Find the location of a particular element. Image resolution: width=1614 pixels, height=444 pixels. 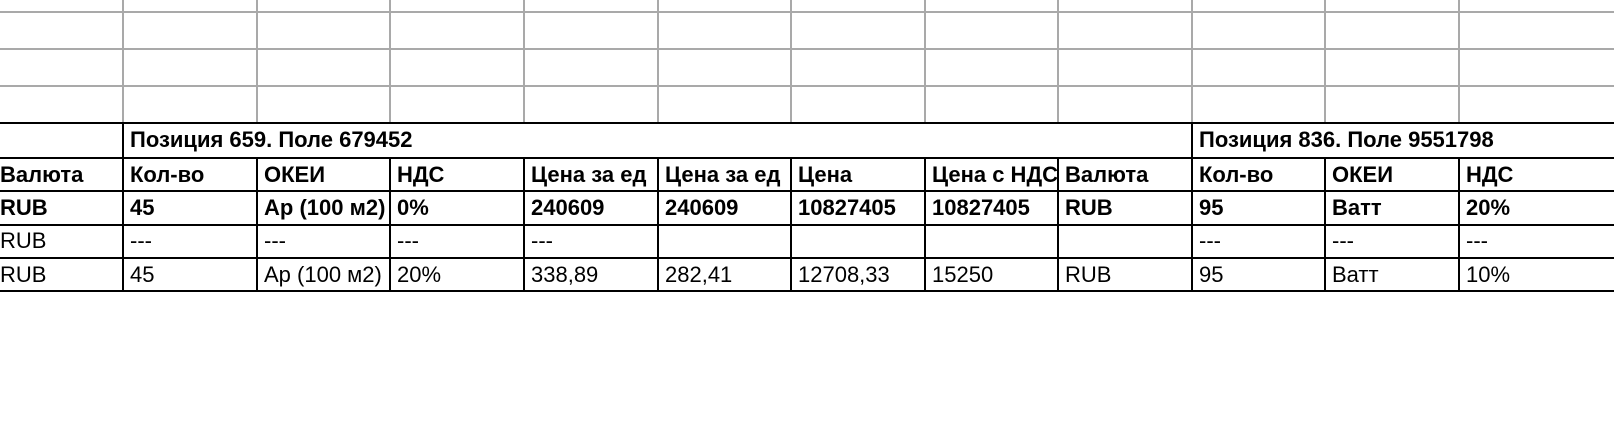

header-cell-unit-price: Цена за ед is located at coordinates (589, 174).